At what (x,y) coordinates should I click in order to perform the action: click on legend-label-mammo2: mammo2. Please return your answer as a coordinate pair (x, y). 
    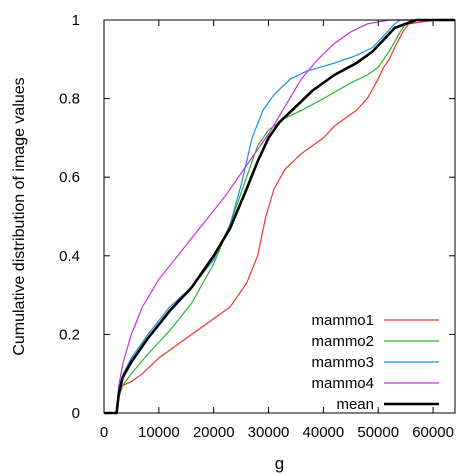
    Looking at the image, I should click on (342, 341).